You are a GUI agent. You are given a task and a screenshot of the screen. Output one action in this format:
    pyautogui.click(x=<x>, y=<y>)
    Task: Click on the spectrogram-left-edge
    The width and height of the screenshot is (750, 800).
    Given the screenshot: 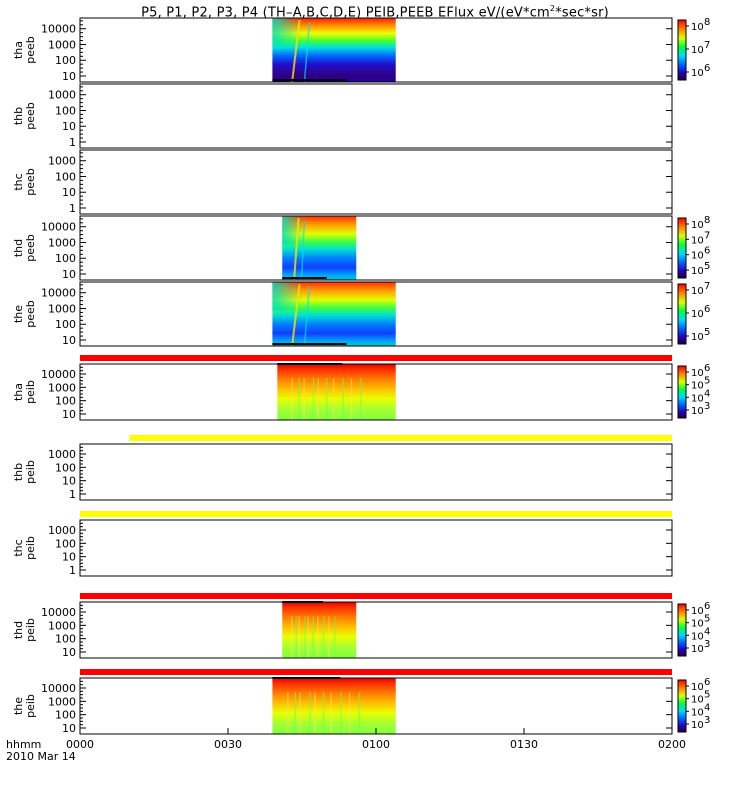 What is the action you would take?
    pyautogui.click(x=293, y=230)
    